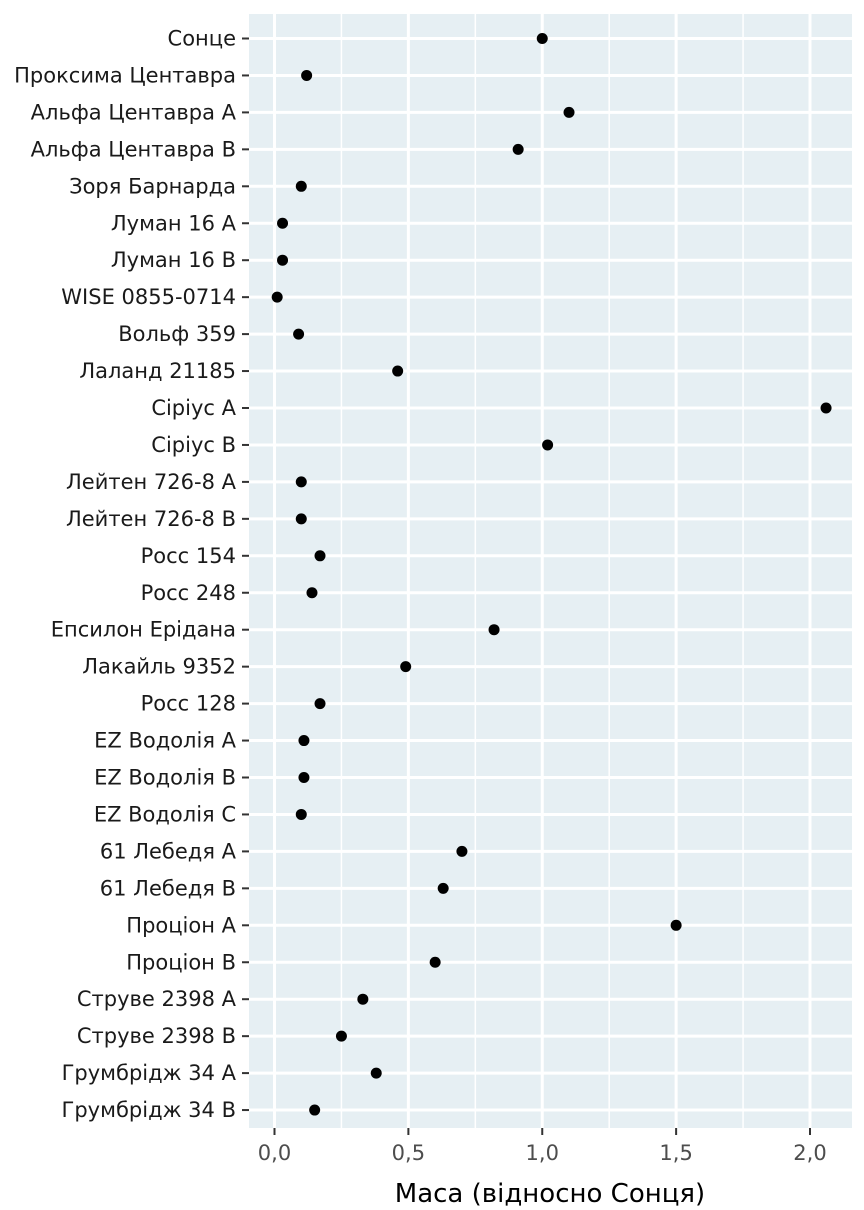  I want to click on category-label: Росс 154, so click(188, 556).